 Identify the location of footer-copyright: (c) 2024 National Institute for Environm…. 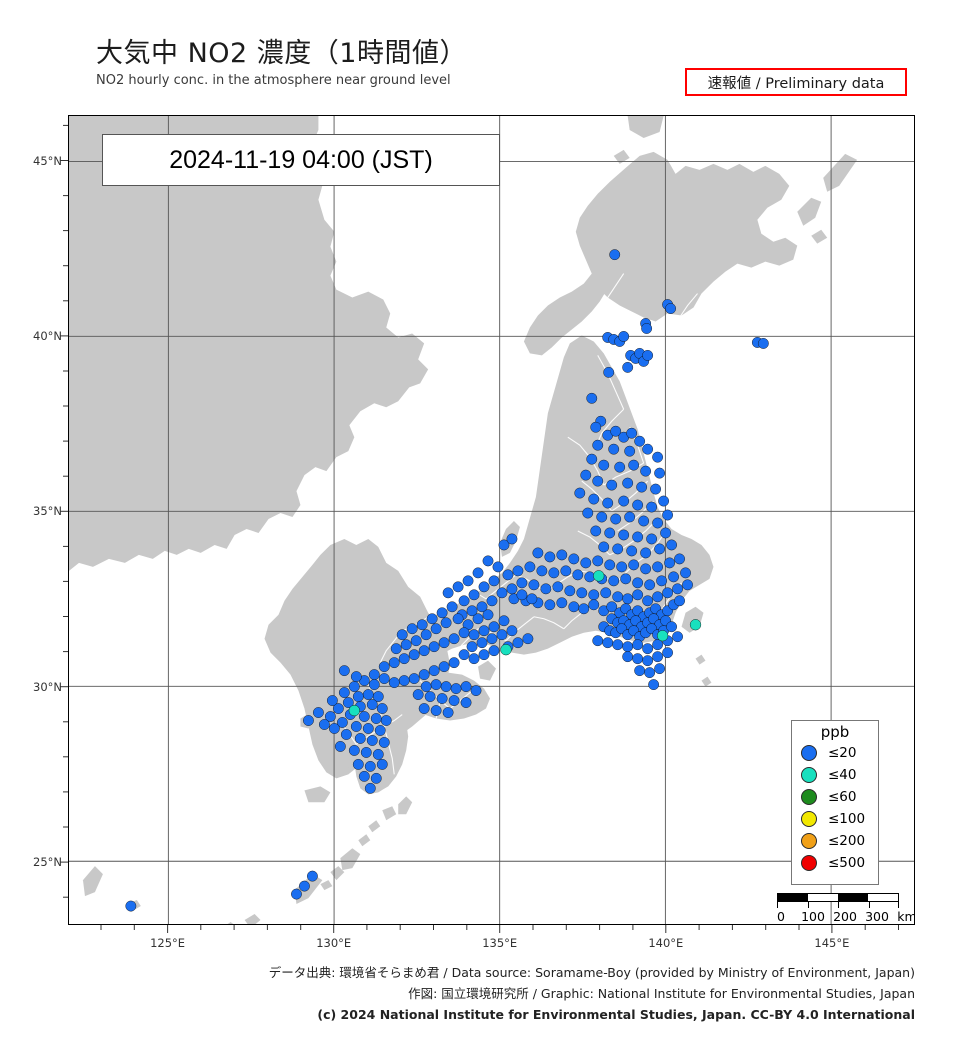
(616, 1014).